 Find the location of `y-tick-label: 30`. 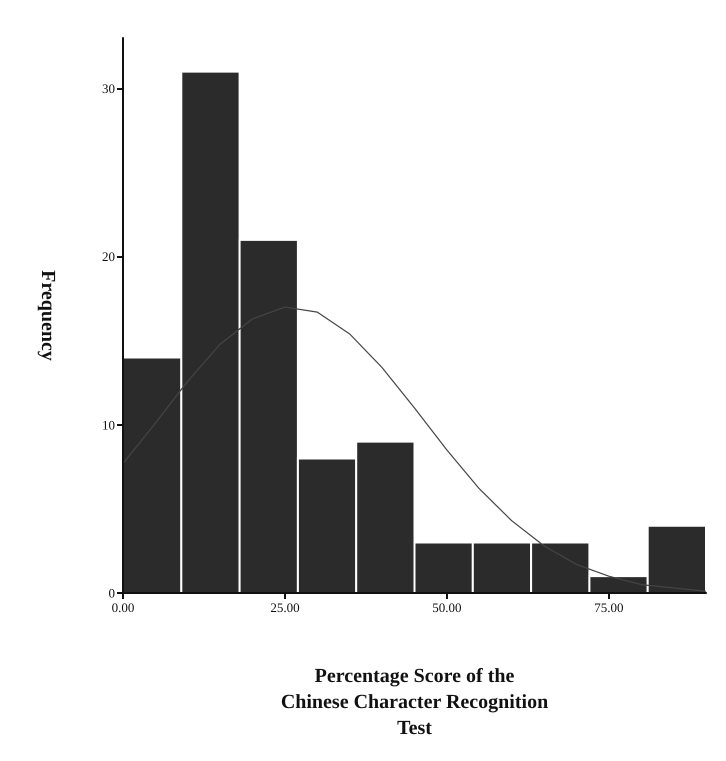

y-tick-label: 30 is located at coordinates (108, 88).